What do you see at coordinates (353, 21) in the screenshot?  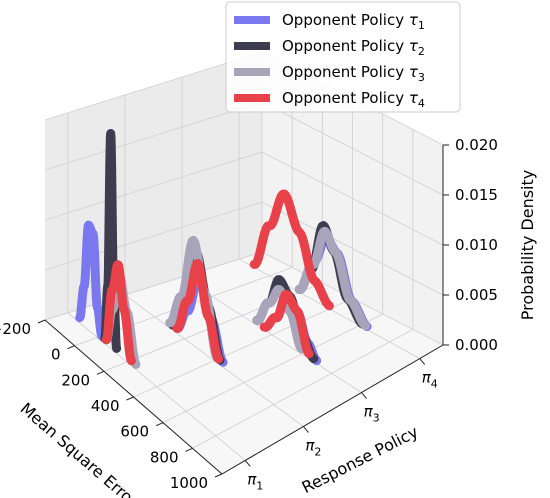 I see `legend-entry: Opponent Policy τ1` at bounding box center [353, 21].